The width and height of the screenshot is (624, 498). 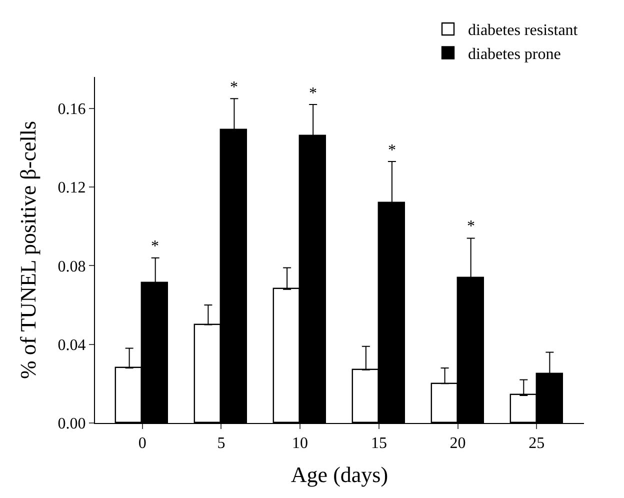 What do you see at coordinates (378, 443) in the screenshot?
I see `x-tick-label: 15` at bounding box center [378, 443].